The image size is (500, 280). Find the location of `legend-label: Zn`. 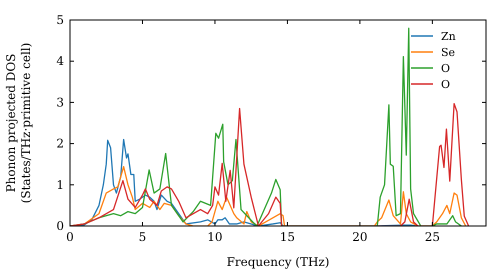

legend-label: Zn is located at coordinates (448, 36).